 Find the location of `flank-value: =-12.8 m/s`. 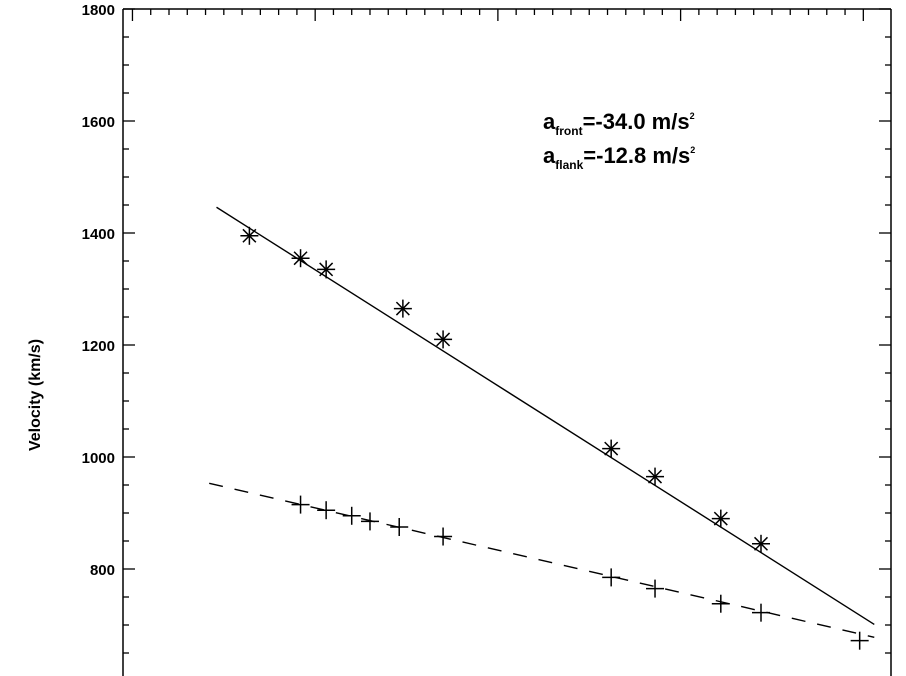

flank-value: =-12.8 m/s is located at coordinates (636, 155).